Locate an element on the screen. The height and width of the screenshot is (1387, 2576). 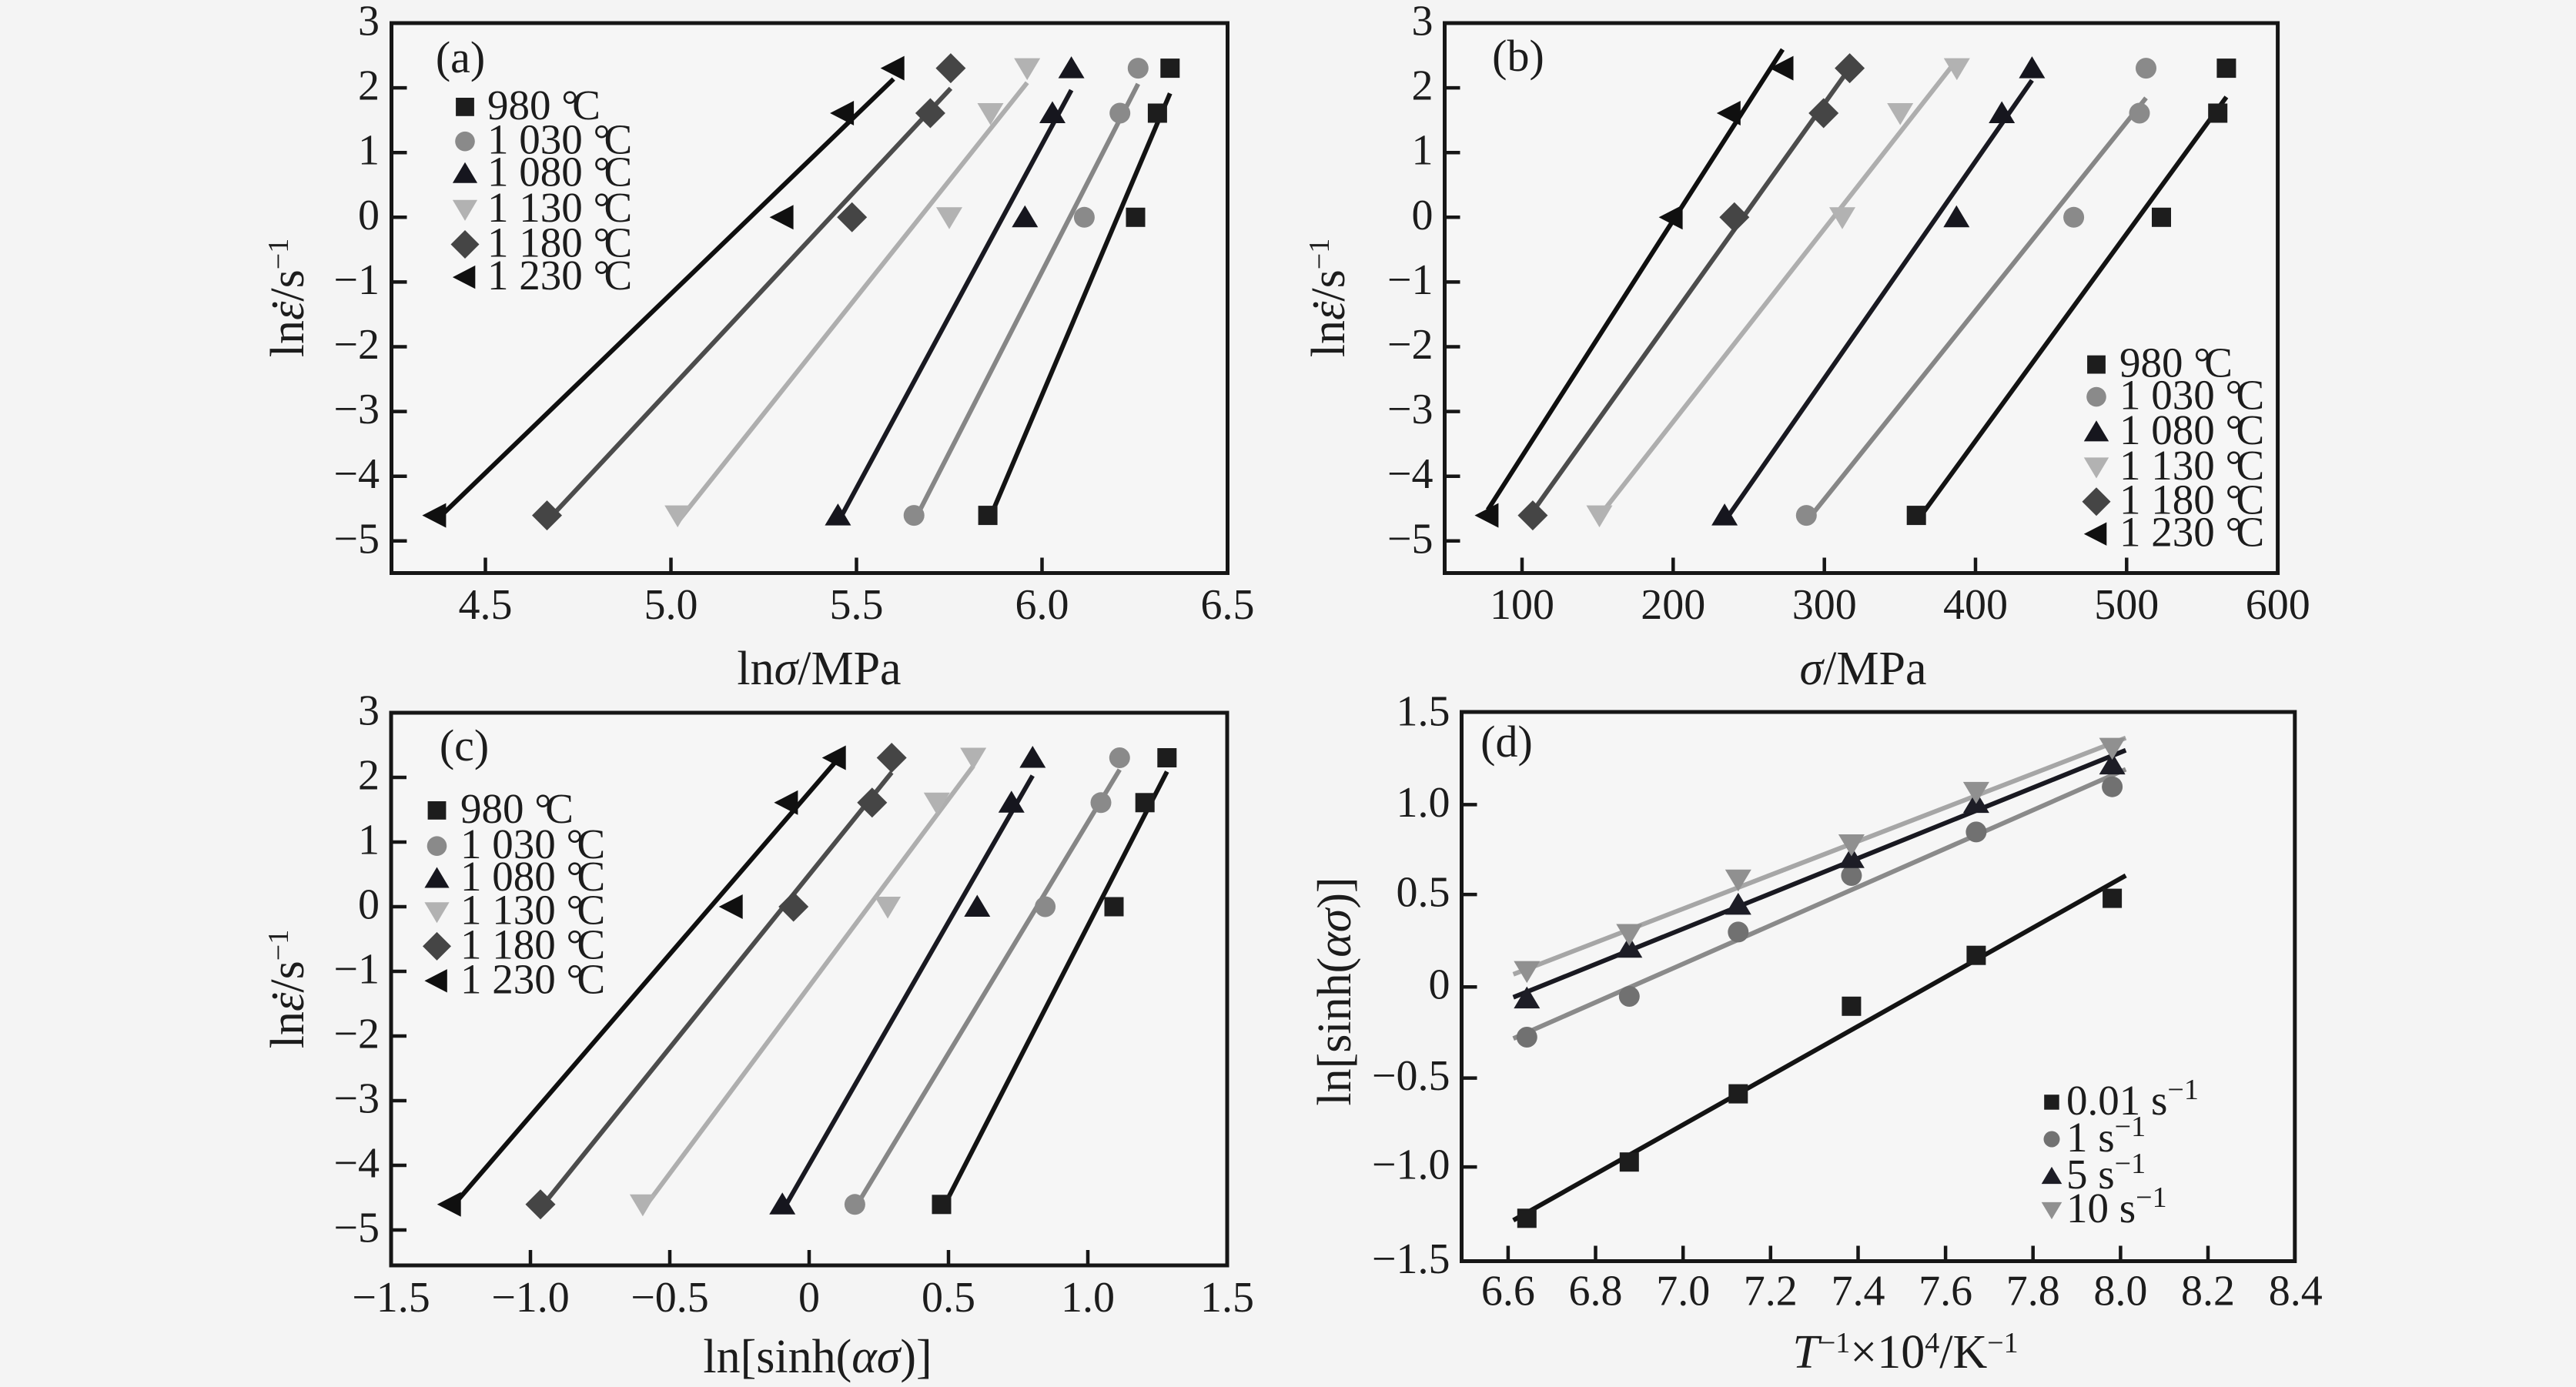
svg-text: 300 is located at coordinates (1824, 605).